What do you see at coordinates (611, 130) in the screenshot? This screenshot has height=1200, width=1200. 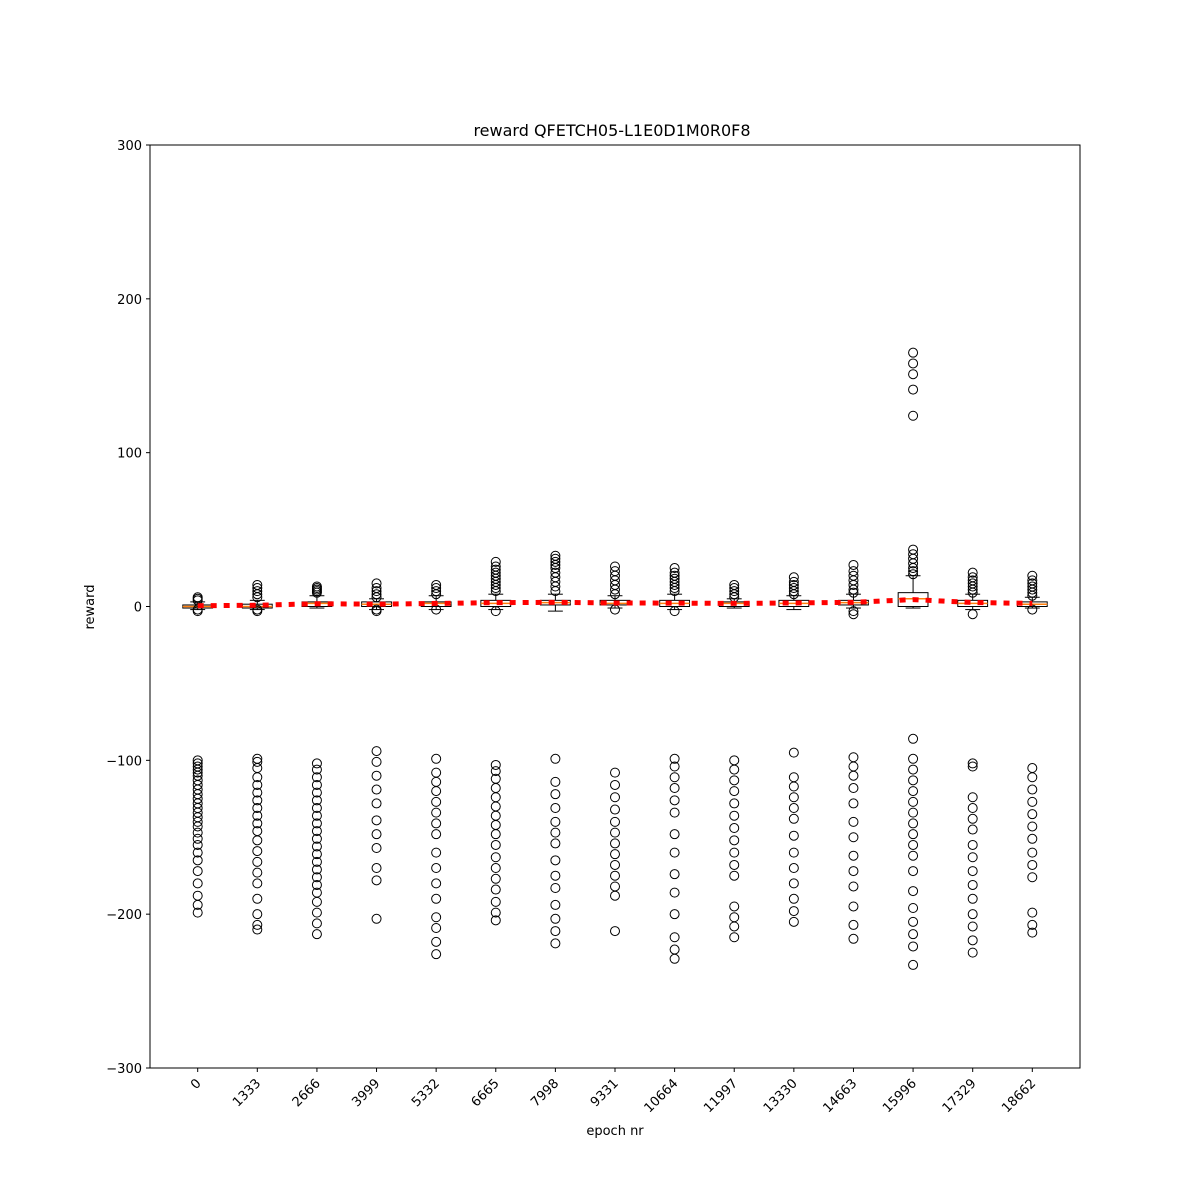 I see `chart-title: reward QFETCH05-L1E0D1M0R0F8` at bounding box center [611, 130].